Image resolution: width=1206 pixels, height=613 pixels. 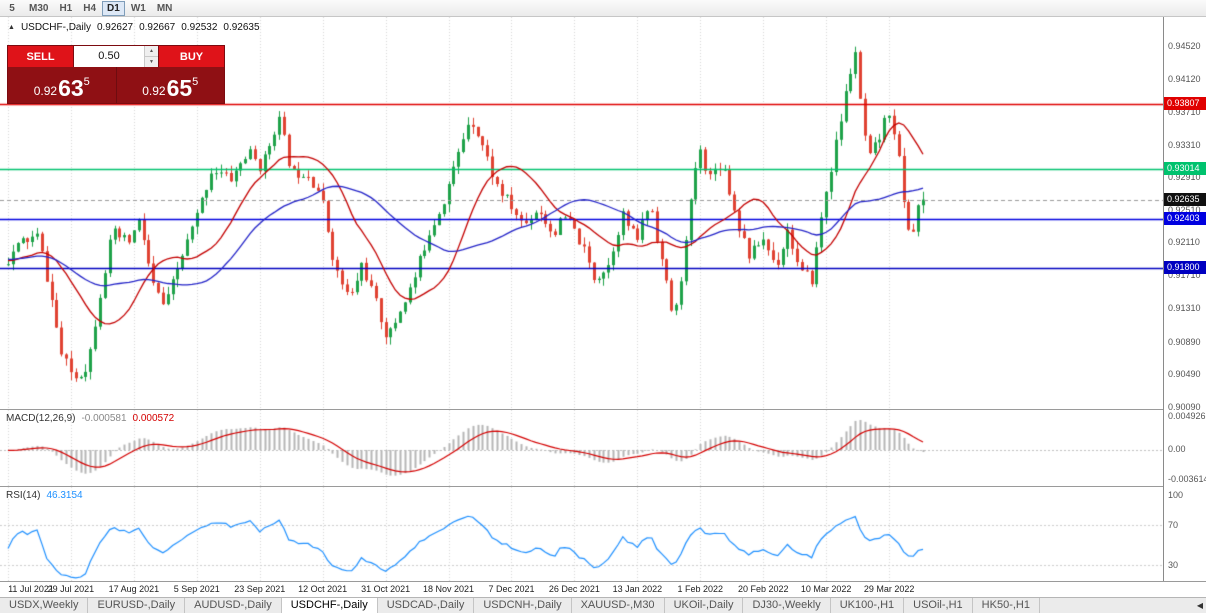 What do you see at coordinates (1184, 242) in the screenshot?
I see `price-axis-label: 0.92110` at bounding box center [1184, 242].